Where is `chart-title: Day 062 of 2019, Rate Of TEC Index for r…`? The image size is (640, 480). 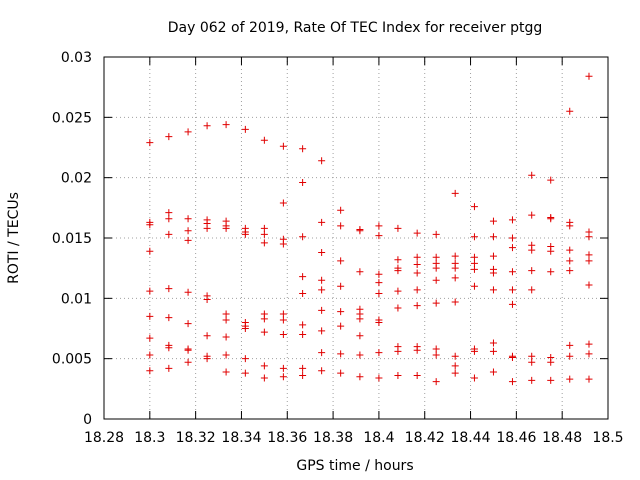
chart-title: Day 062 of 2019, Rate Of TEC Index for r… is located at coordinates (355, 28).